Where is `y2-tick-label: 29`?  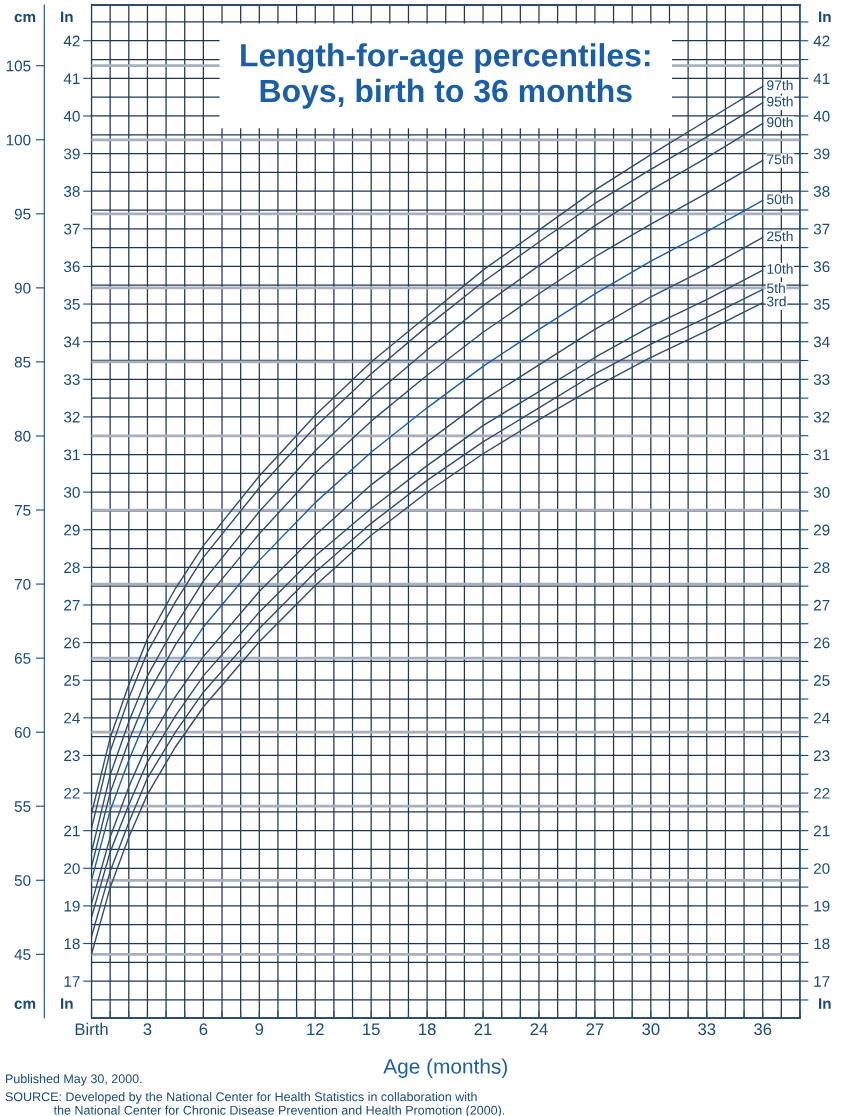 y2-tick-label: 29 is located at coordinates (72, 530).